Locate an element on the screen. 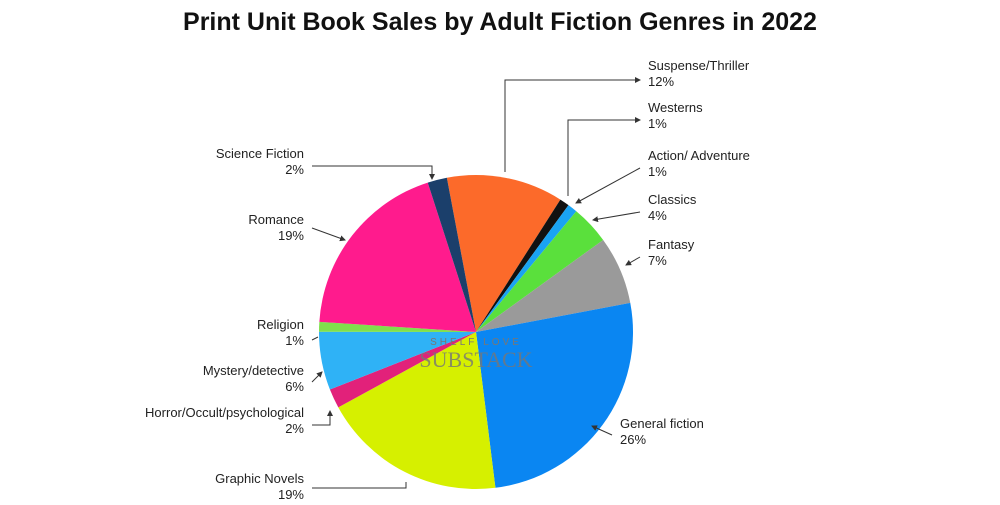 Image resolution: width=1000 pixels, height=505 pixels. value-label: 12% is located at coordinates (661, 81).